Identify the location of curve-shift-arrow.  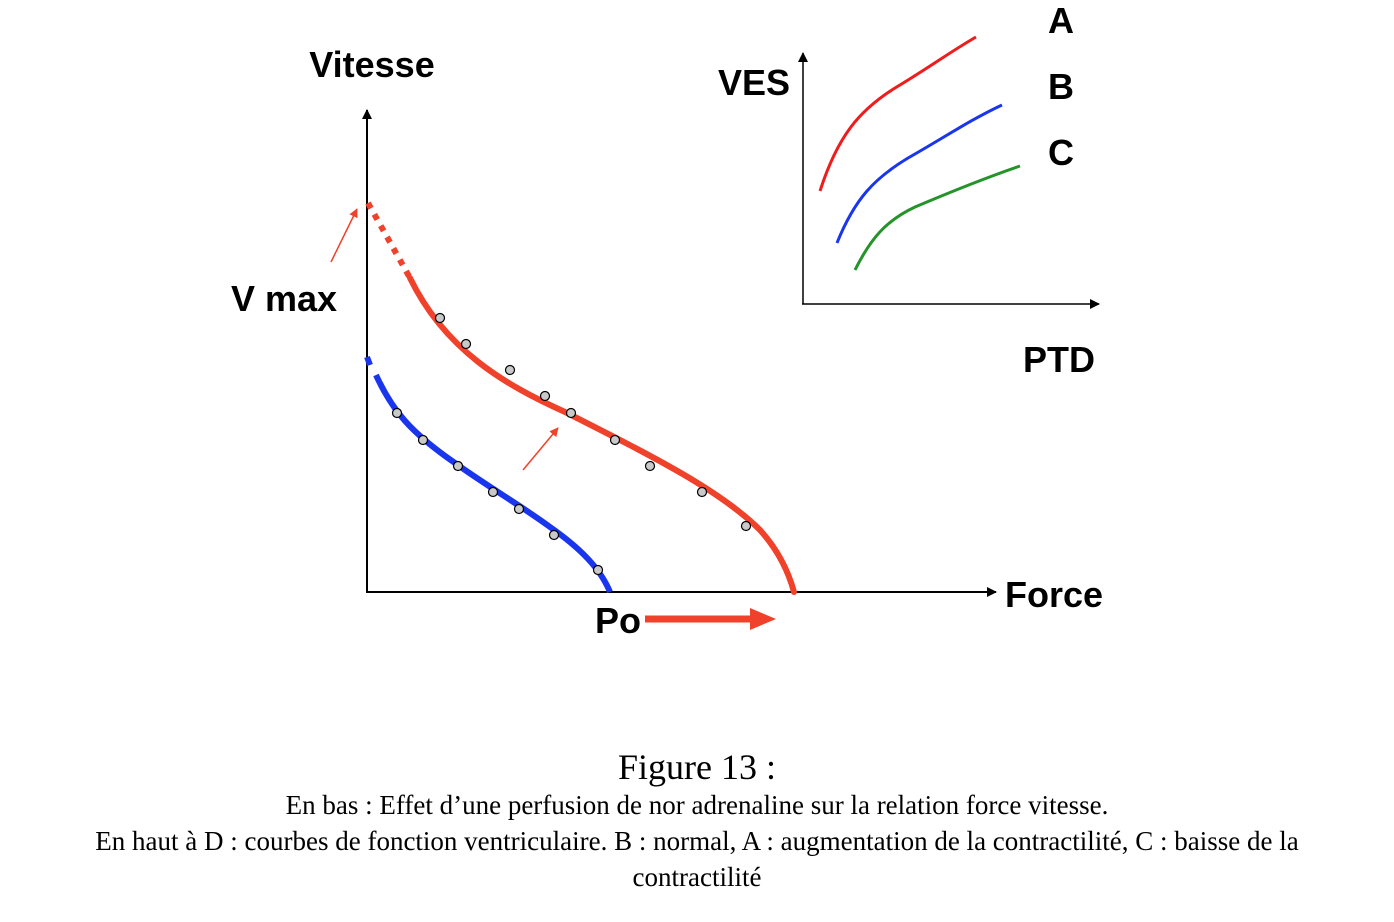
(540, 449).